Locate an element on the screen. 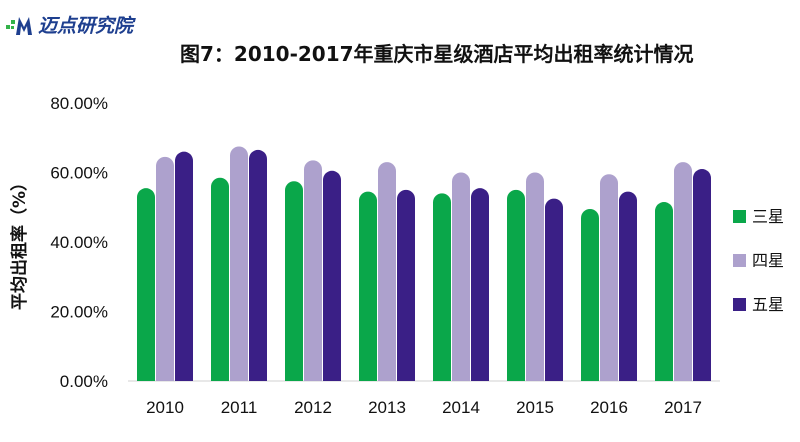 This screenshot has height=442, width=800. x-tick-label: 2014 is located at coordinates (461, 407).